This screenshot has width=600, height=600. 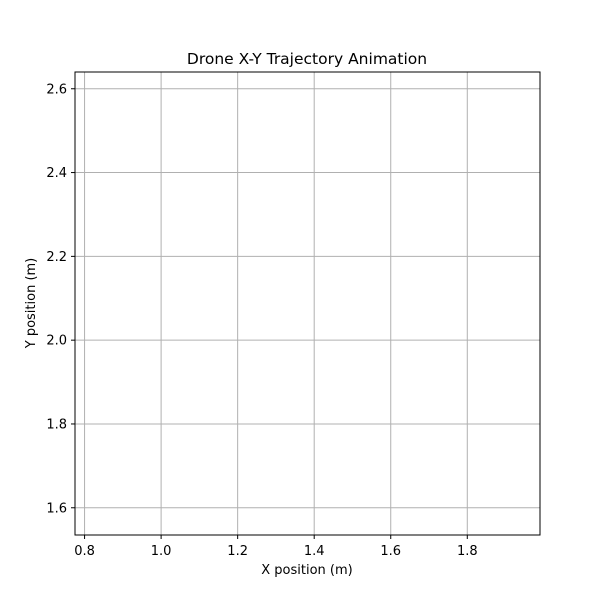 What do you see at coordinates (307, 59) in the screenshot?
I see `chart-title: Drone X-Y Trajectory Animation` at bounding box center [307, 59].